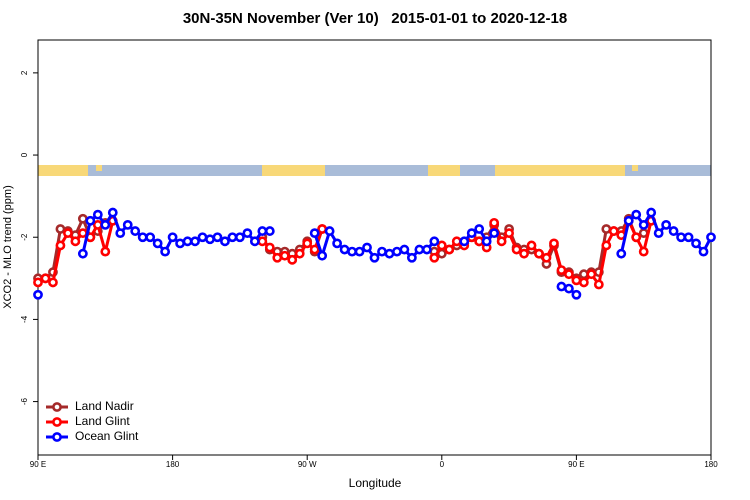 This screenshot has height=500, width=750. I want to click on y-tick-label: -2, so click(24, 237).